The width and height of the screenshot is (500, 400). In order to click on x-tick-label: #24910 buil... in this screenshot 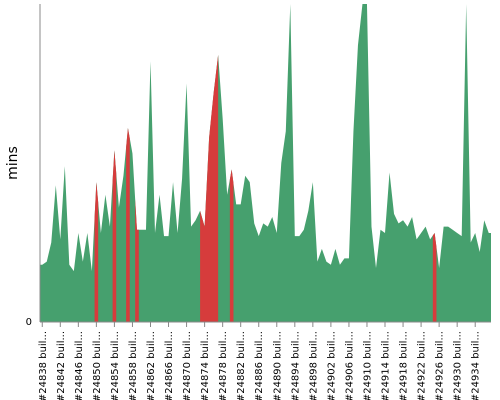, I will do `click(367, 365)`.